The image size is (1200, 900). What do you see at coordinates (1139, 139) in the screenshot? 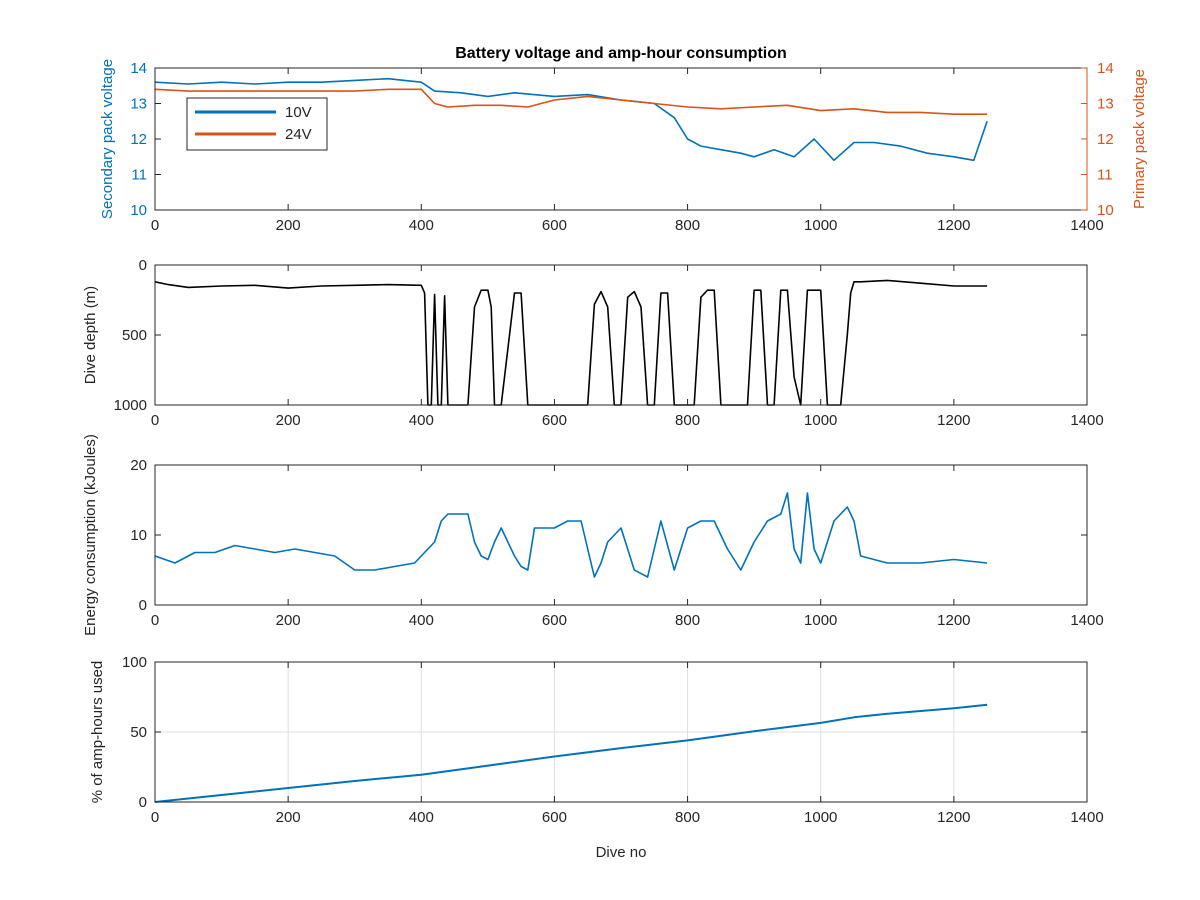
I see `y2-axis-label: Primary pack voltage` at bounding box center [1139, 139].